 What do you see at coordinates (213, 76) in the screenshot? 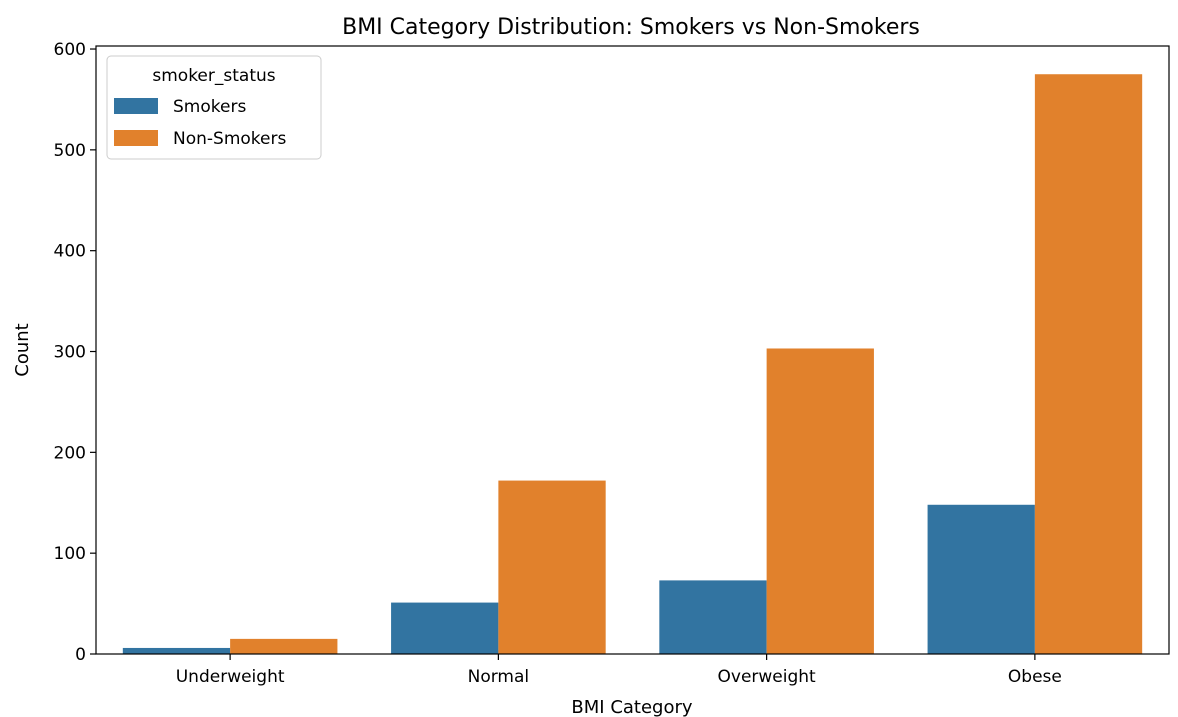
I see `legend-title: smoker_status` at bounding box center [213, 76].